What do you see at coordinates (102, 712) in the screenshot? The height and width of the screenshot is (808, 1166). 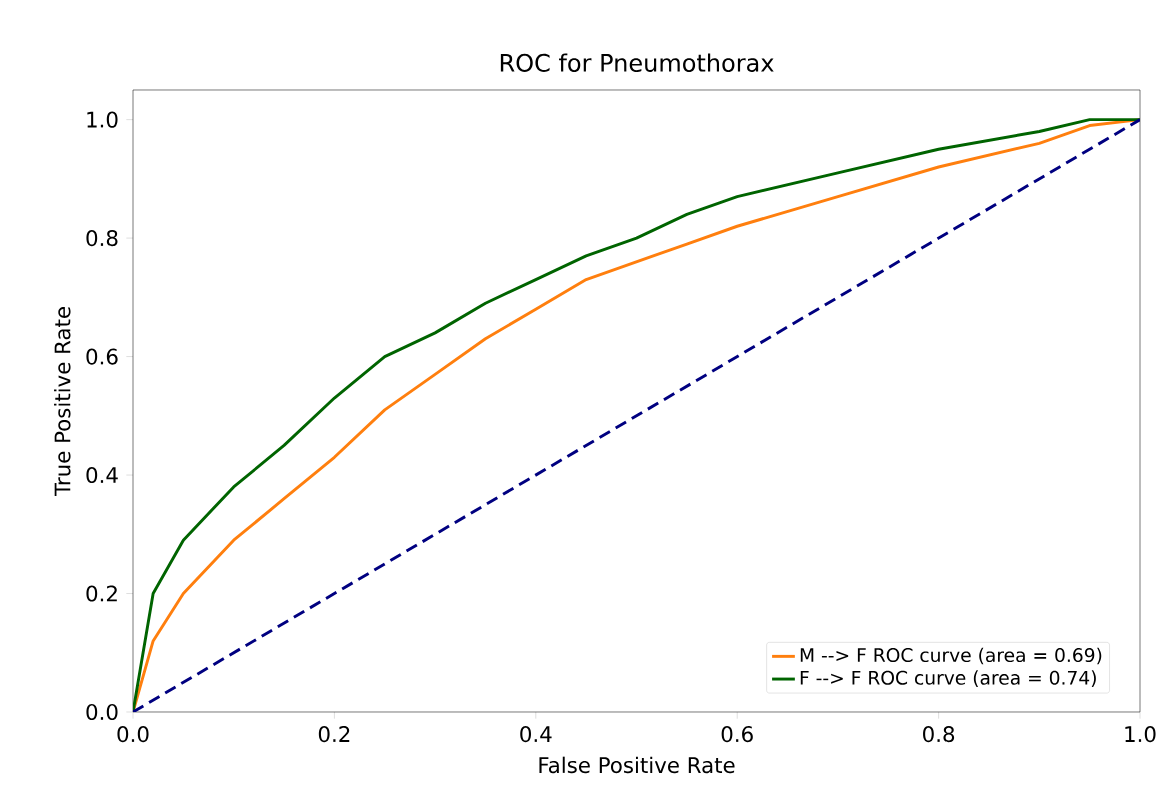 I see `y-tick-label: 0.0` at bounding box center [102, 712].